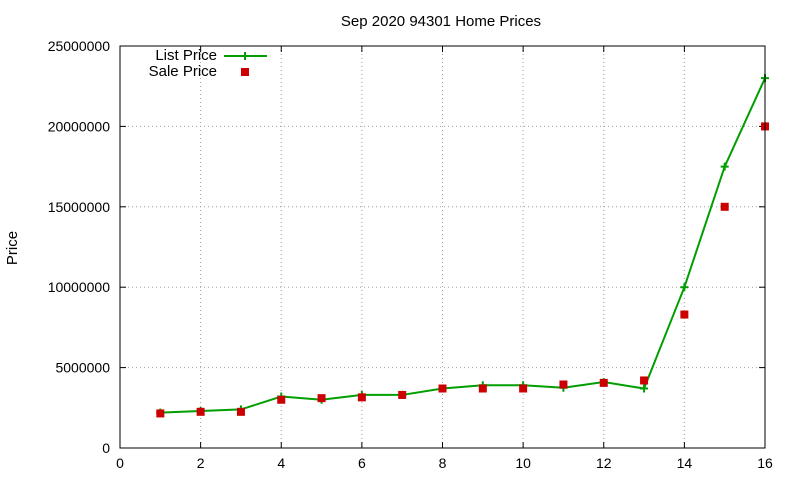 The image size is (800, 480). I want to click on chart-title: Sep 2020 94301 Home Prices, so click(441, 21).